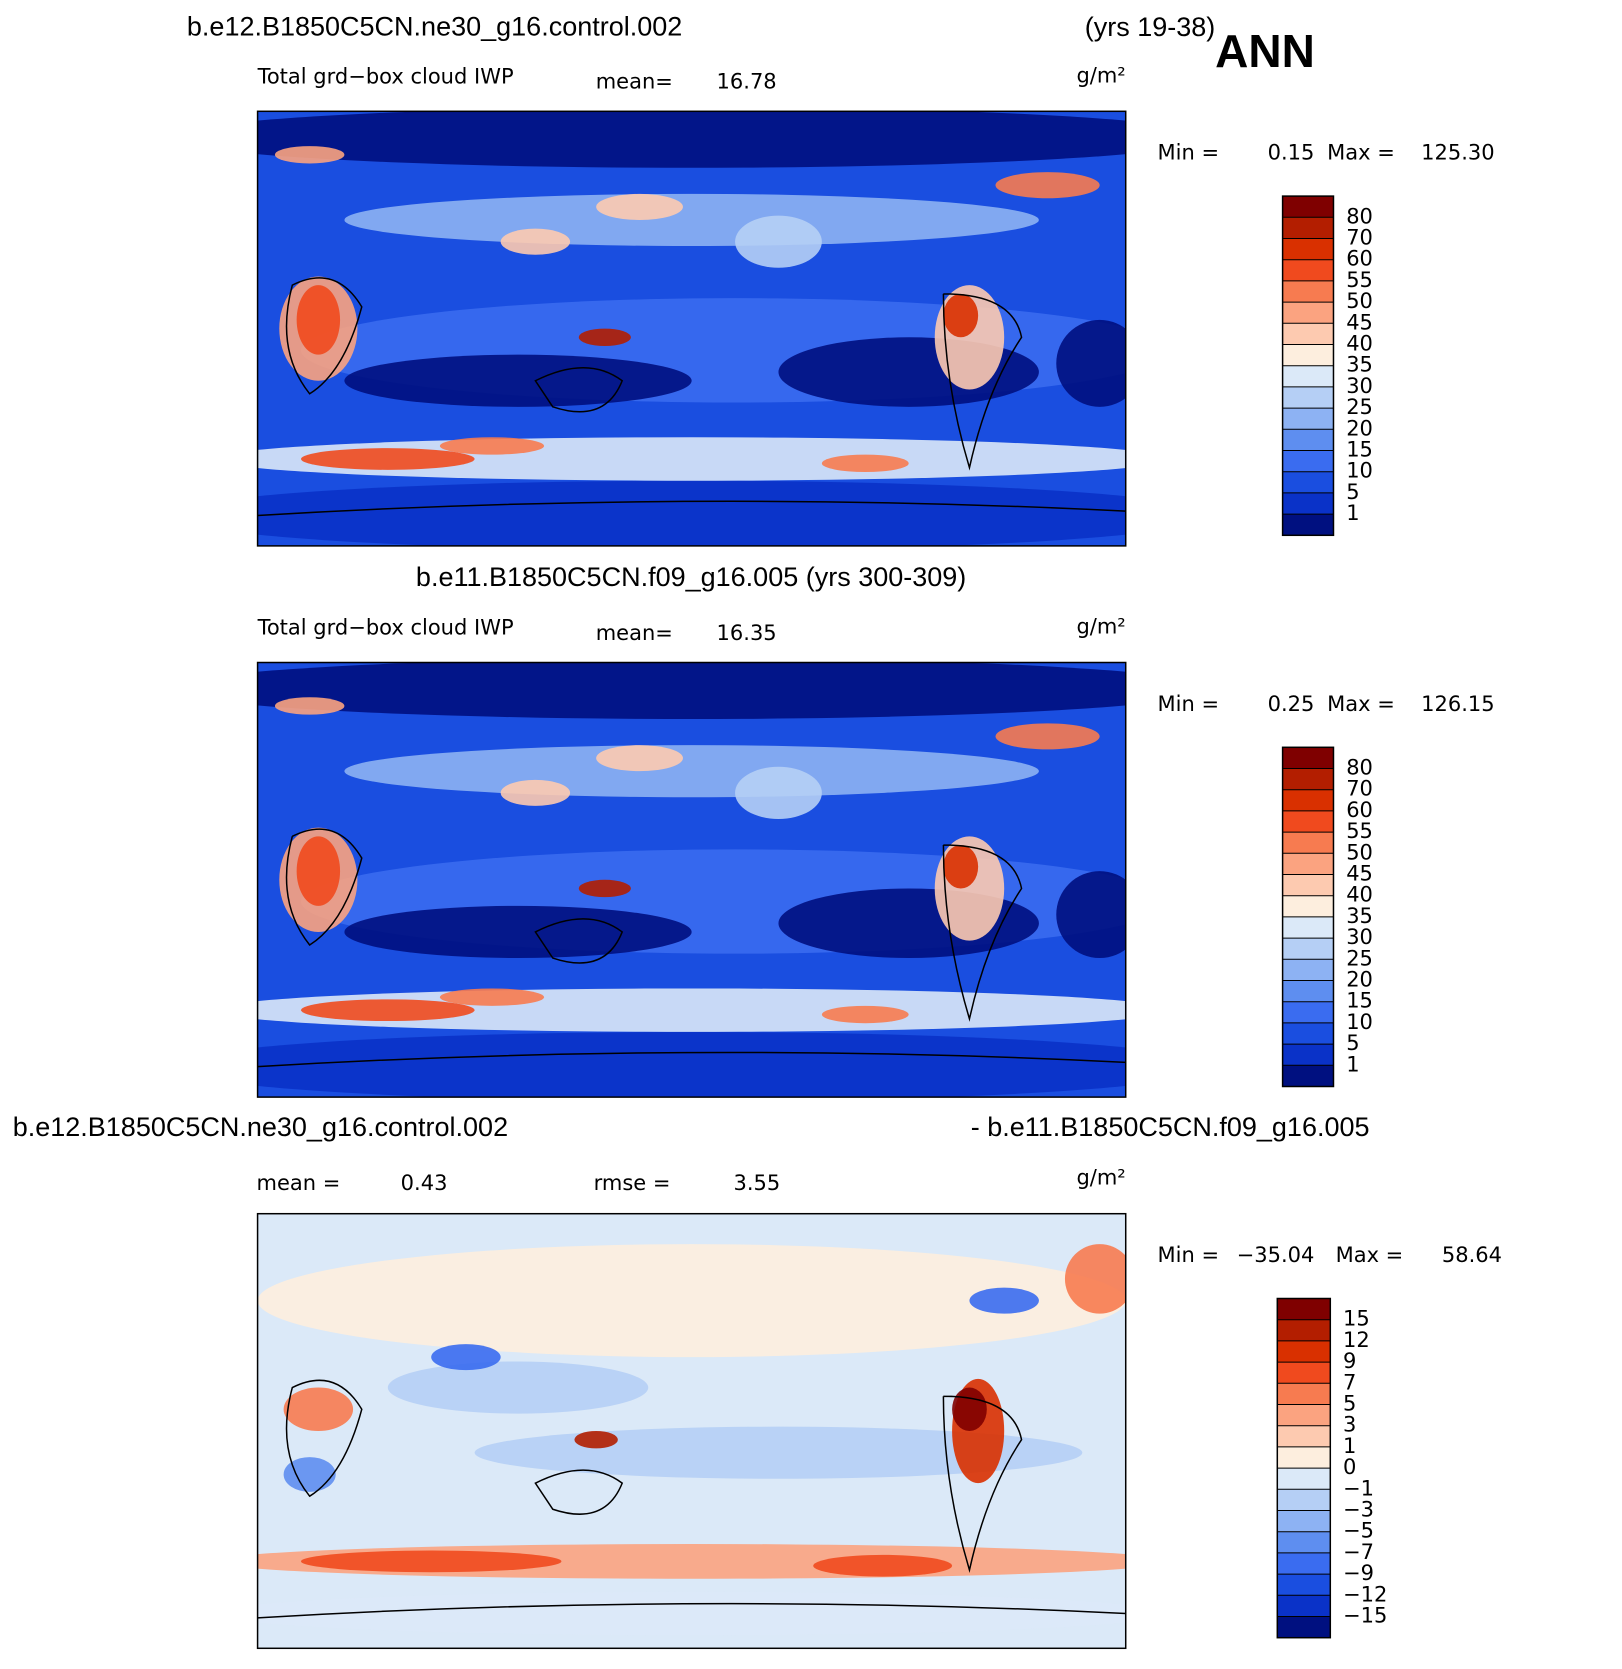 This screenshot has width=1622, height=1669. Describe the element at coordinates (1359, 789) in the screenshot. I see `colorbar-label: 70` at that location.